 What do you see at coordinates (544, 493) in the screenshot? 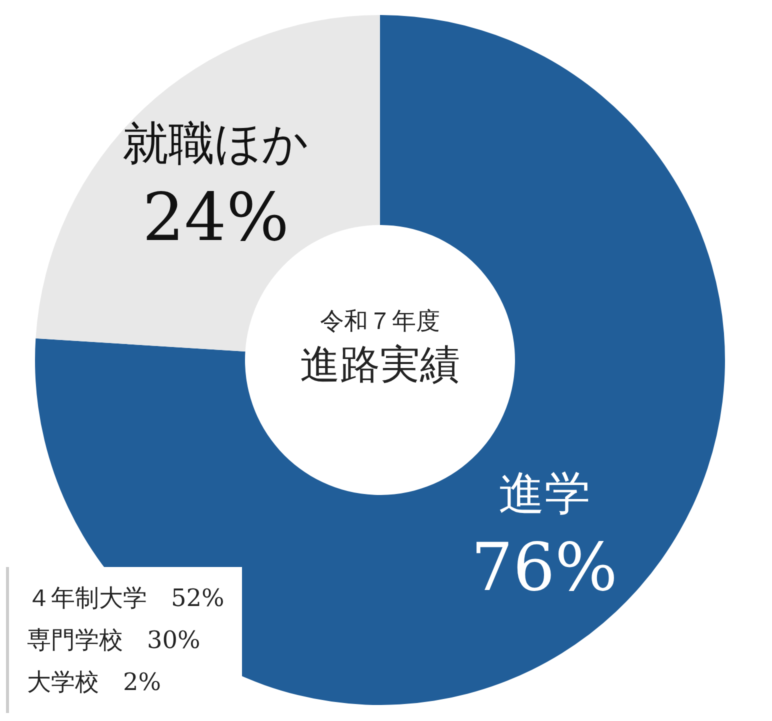
I see `slice-label: 進学` at bounding box center [544, 493].